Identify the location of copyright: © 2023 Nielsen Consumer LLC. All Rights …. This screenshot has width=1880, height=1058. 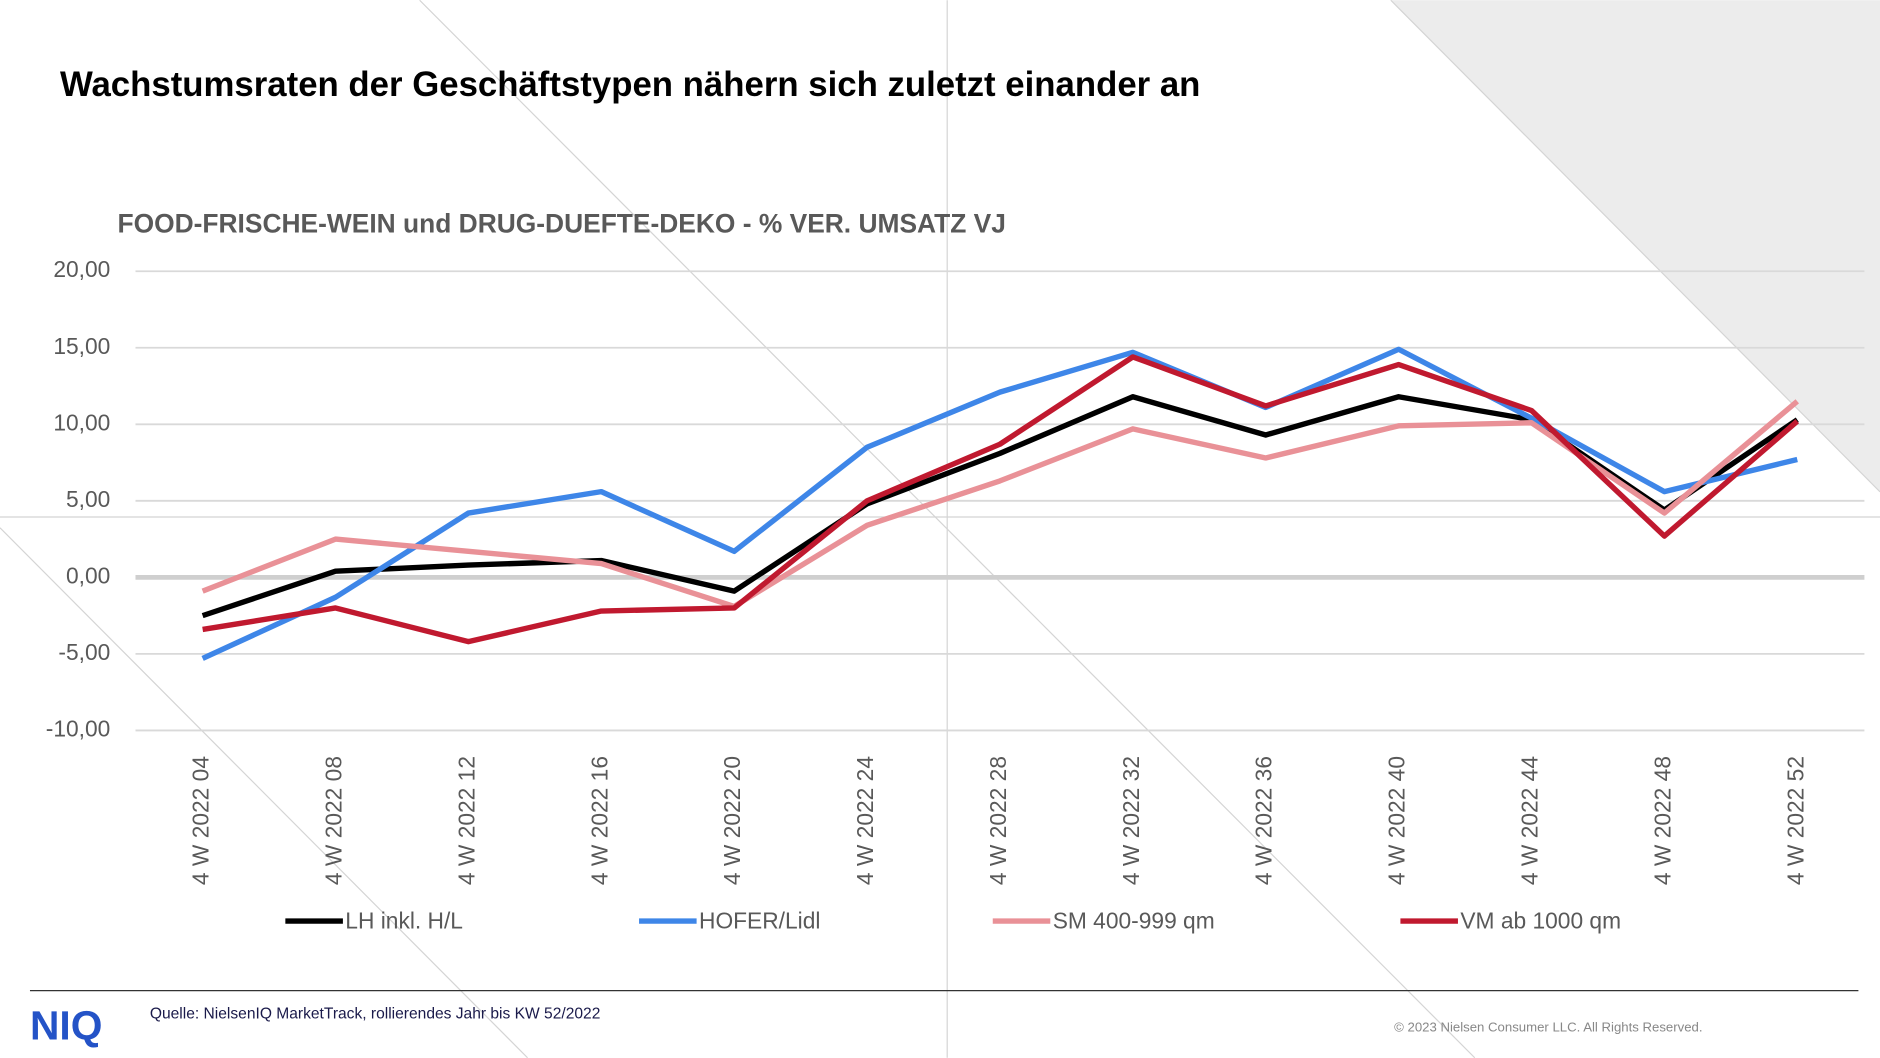
(1548, 1026).